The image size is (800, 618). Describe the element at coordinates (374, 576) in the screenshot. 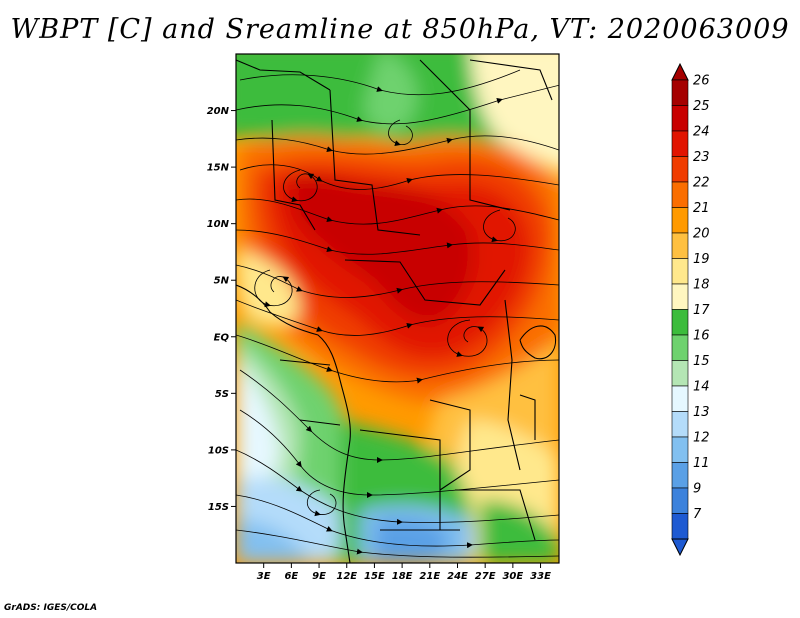

I see `lon-tick-label: 15E` at that location.